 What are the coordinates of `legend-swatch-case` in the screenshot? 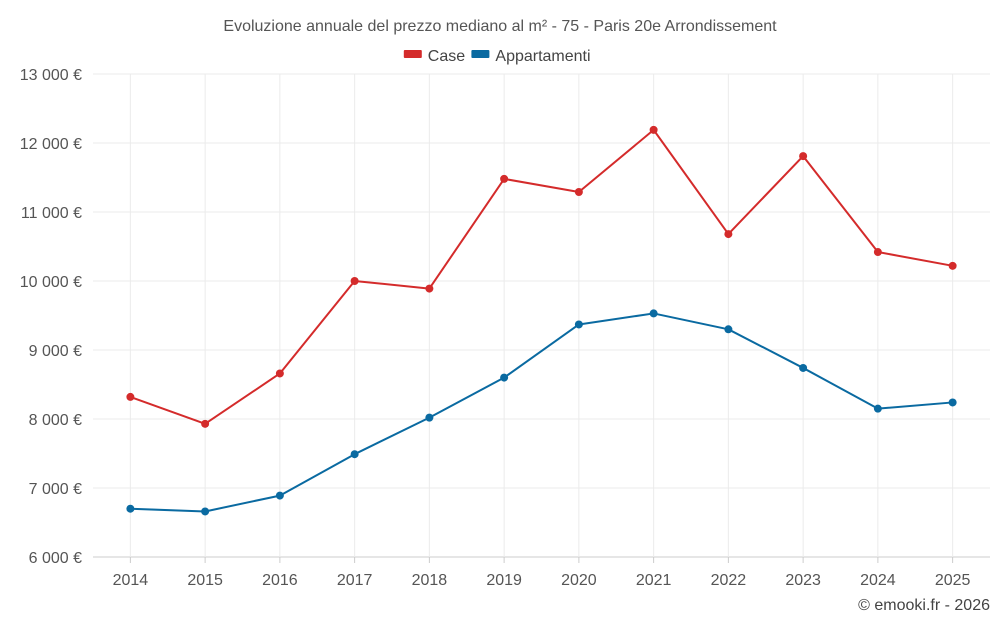 It's located at (412, 54).